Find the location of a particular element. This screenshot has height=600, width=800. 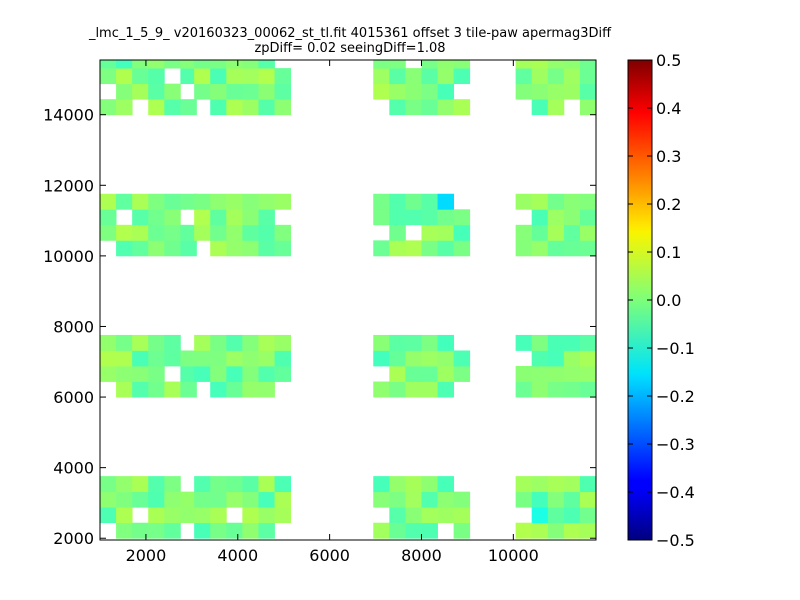

y-tick-label: 8000 is located at coordinates (73, 326).